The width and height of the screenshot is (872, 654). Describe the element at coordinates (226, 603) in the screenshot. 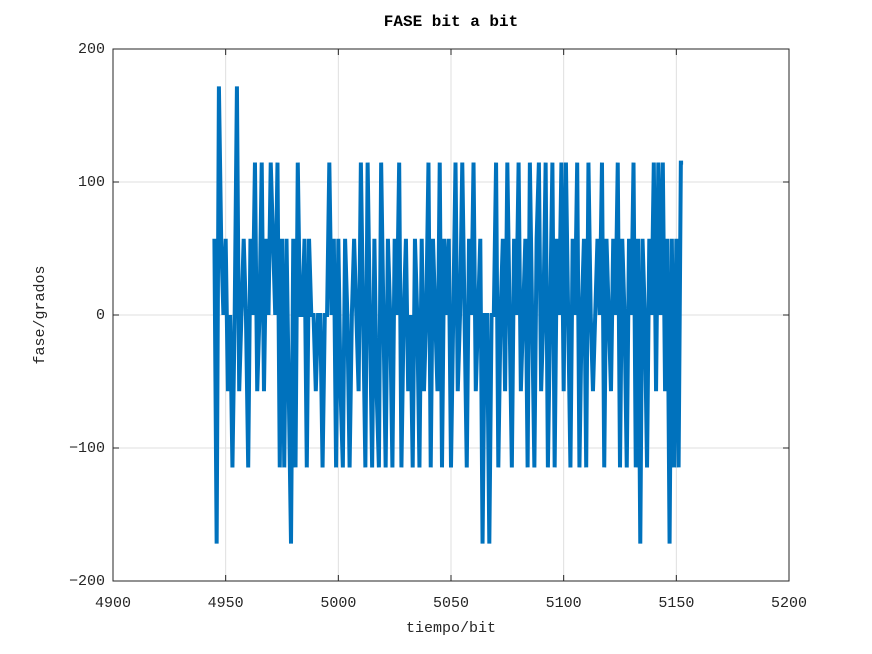

I see `x-tick-label: 4950` at that location.